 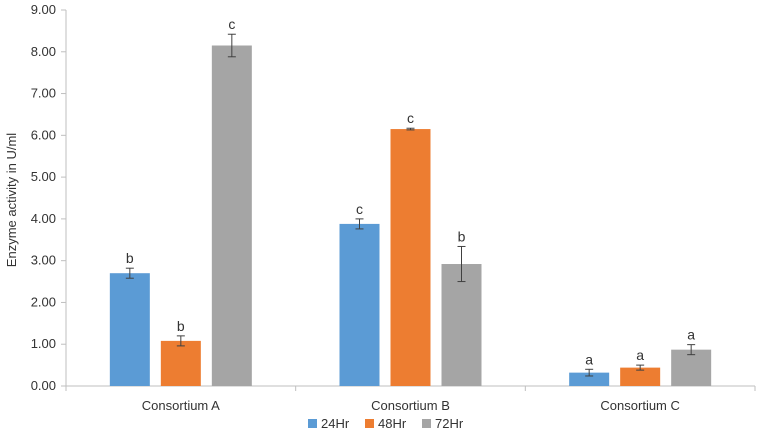 What do you see at coordinates (43, 176) in the screenshot?
I see `y-tick-label: 5.00` at bounding box center [43, 176].